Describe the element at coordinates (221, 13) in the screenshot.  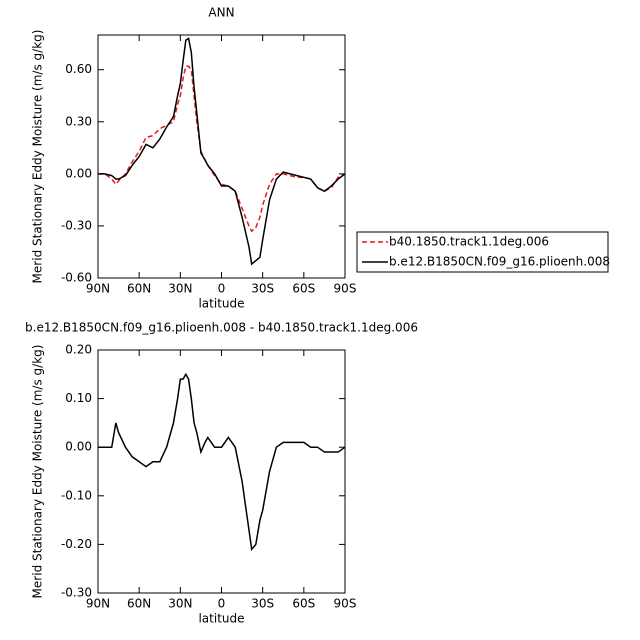
I see `chart-title: ANN` at that location.